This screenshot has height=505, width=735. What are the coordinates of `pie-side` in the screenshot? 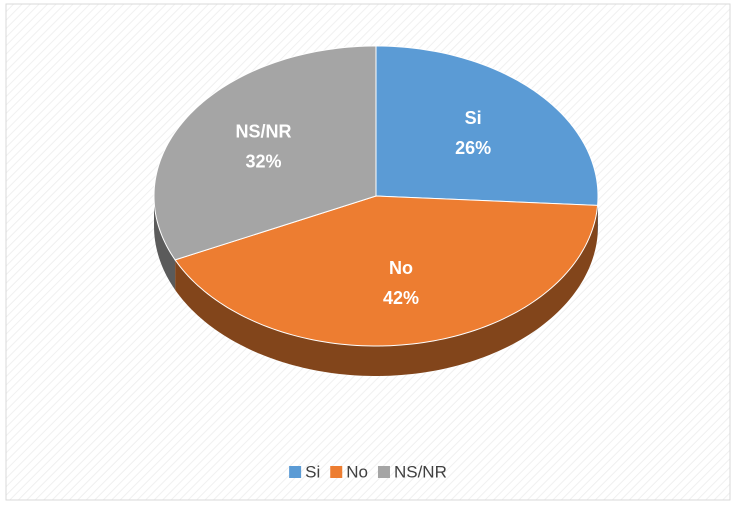 It's located at (165, 243).